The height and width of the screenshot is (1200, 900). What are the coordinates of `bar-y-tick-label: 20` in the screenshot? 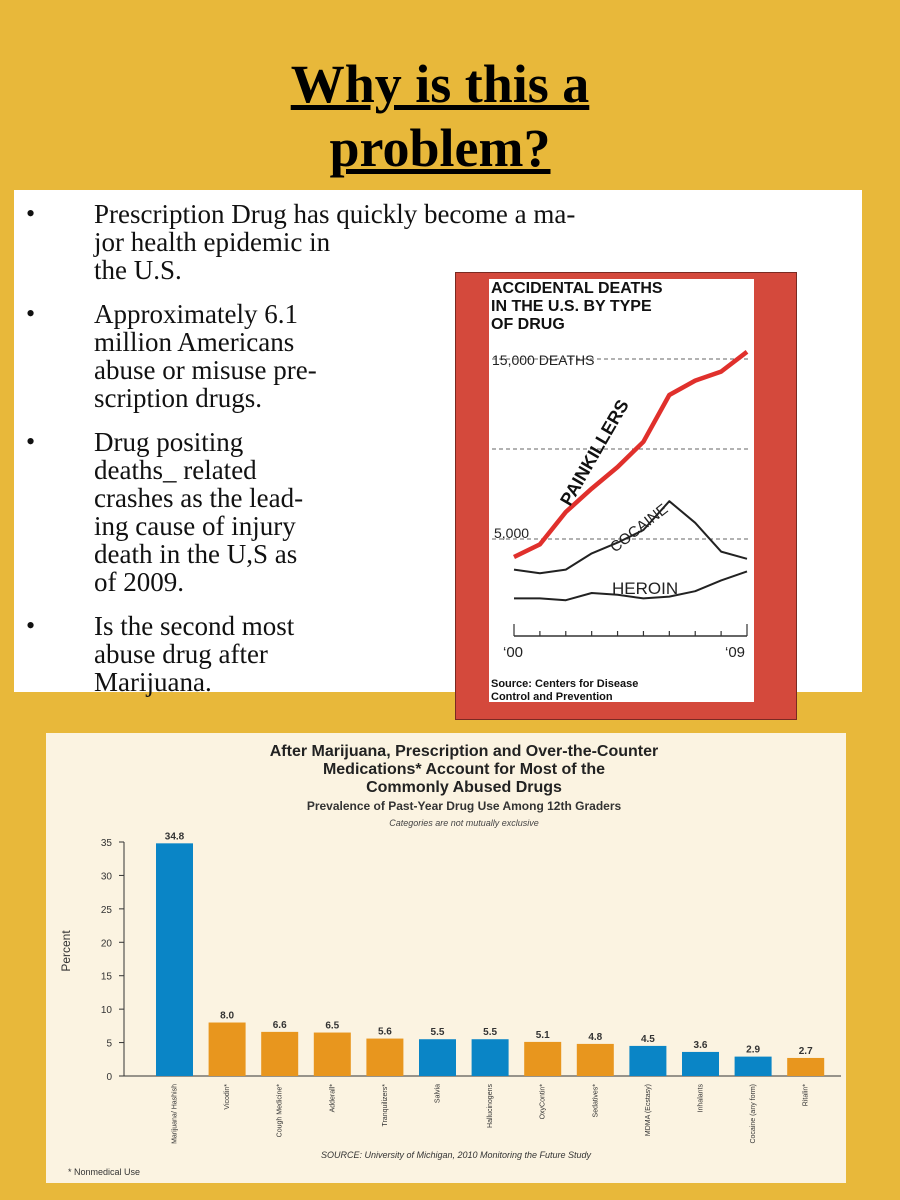 It's located at (107, 943).